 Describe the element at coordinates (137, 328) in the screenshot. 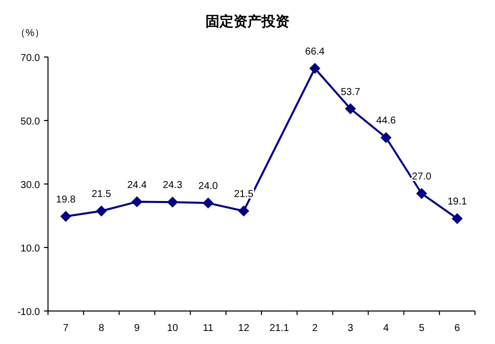

I see `x-tick-label: 9` at that location.